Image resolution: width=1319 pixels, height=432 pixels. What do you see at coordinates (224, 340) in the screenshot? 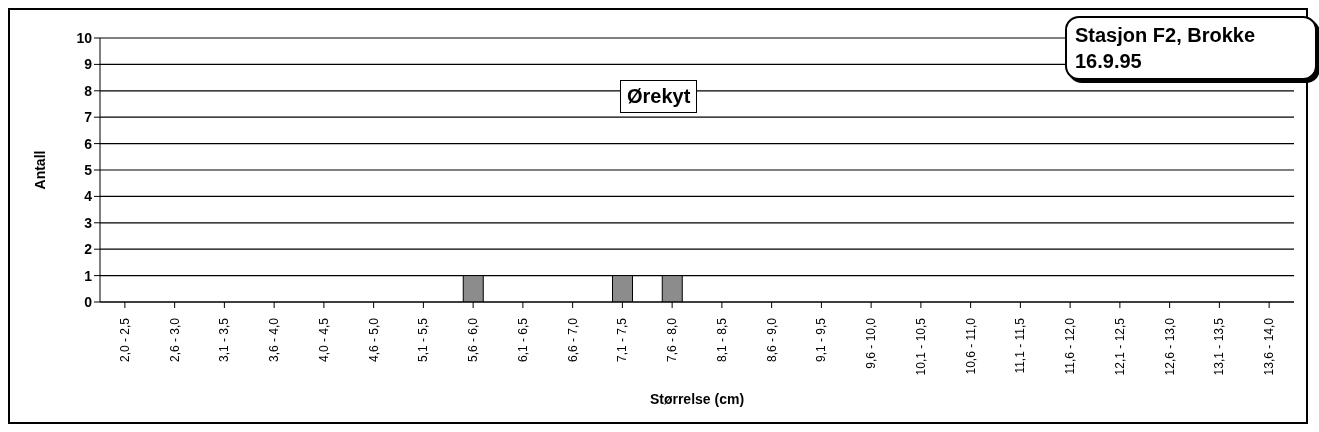
I see `x-tick-label: 3,1 - 3,5` at bounding box center [224, 340].